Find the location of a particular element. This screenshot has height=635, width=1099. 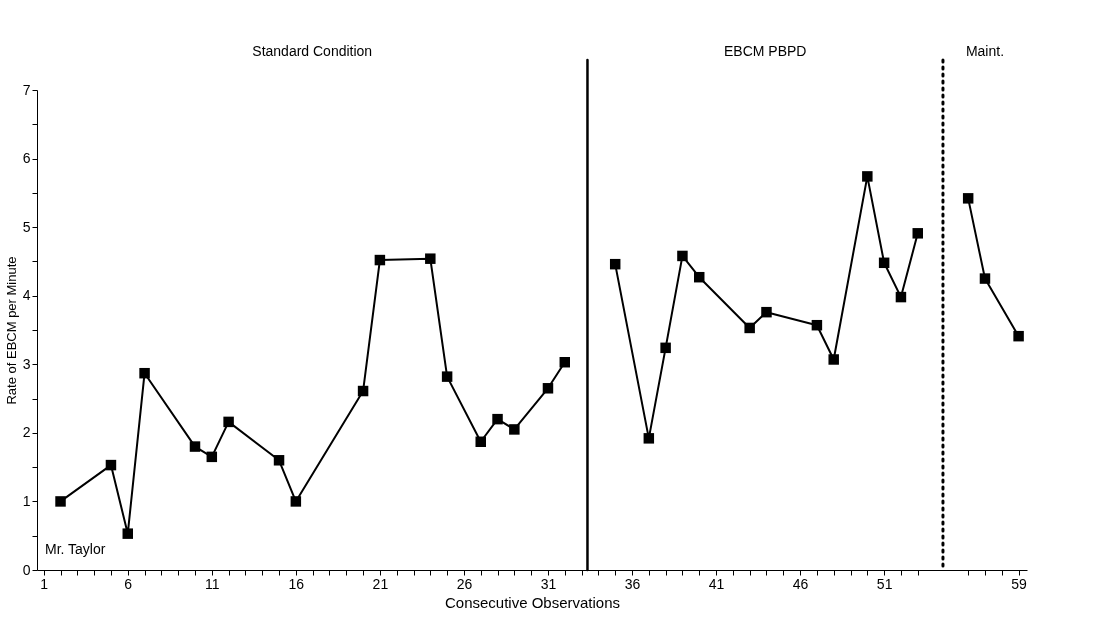

y-tick-label: 2 is located at coordinates (26, 432).